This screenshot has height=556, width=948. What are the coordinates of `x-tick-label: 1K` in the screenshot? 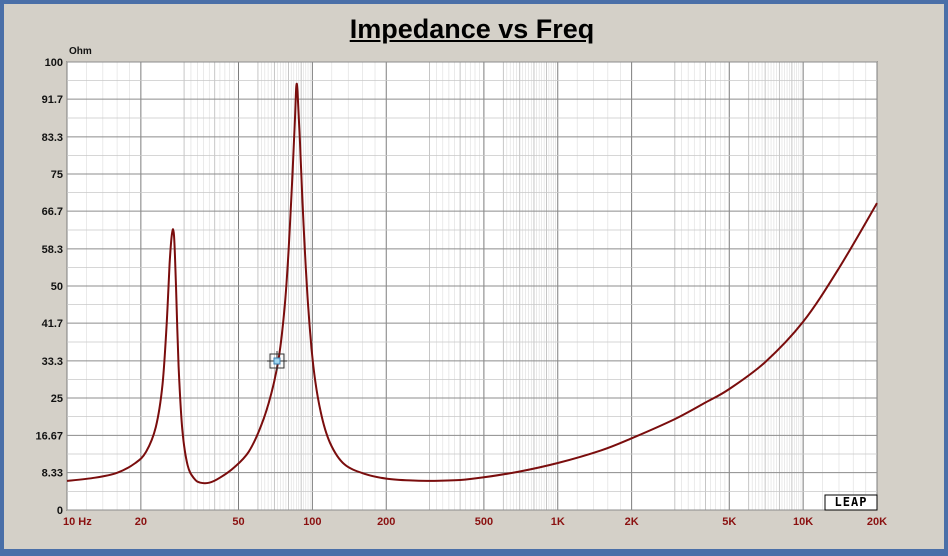 It's located at (558, 522).